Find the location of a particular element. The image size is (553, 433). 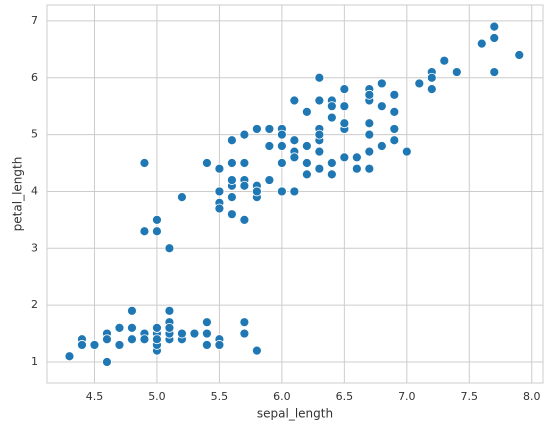

y-tick-label: 6 is located at coordinates (34, 77).